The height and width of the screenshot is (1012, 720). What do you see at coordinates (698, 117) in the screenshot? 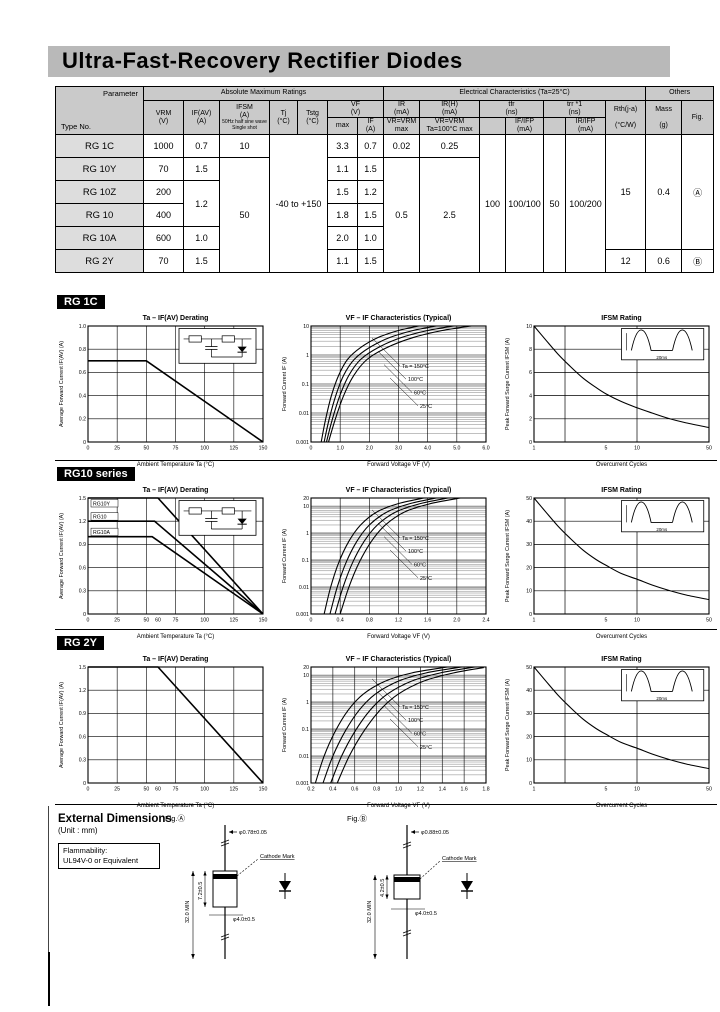
I see `col-fig: Fig.` at bounding box center [698, 117].